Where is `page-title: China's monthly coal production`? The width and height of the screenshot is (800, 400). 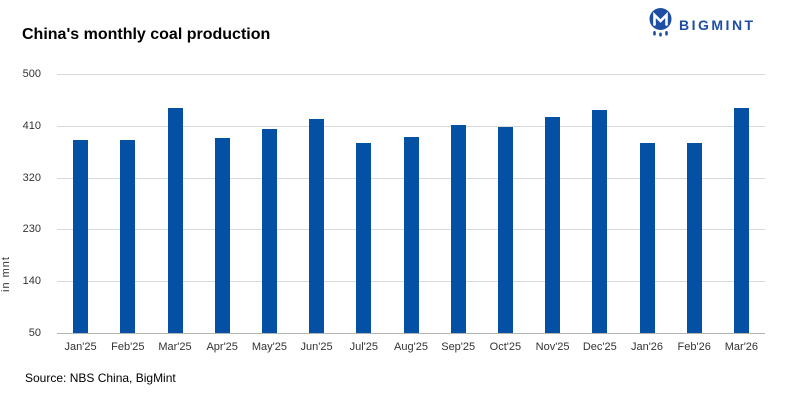 page-title: China's monthly coal production is located at coordinates (146, 34).